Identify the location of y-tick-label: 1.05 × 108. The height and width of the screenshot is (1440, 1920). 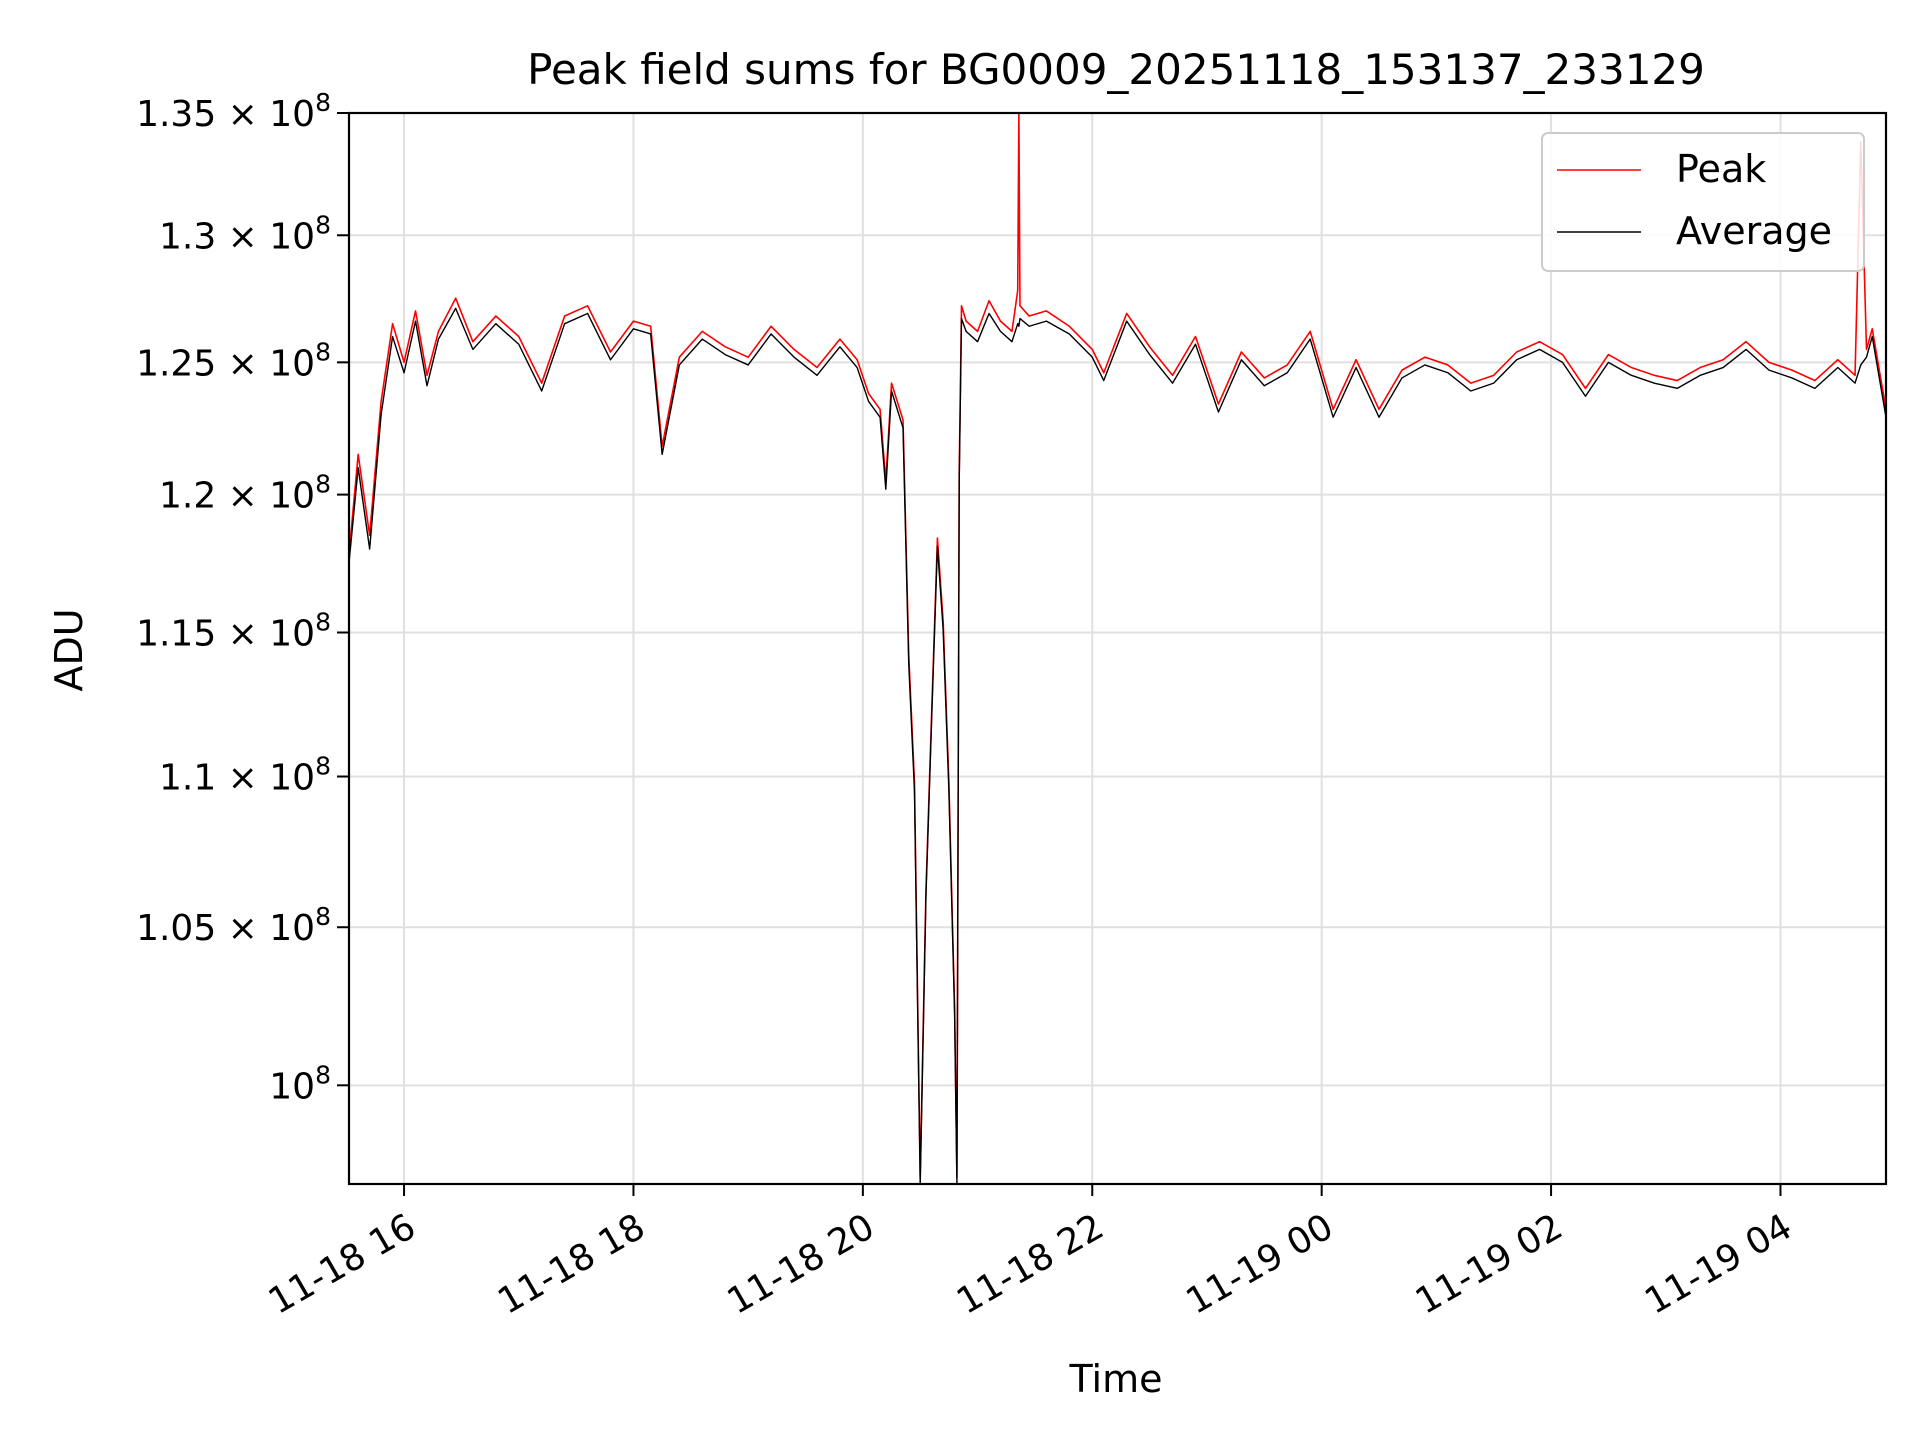
(233, 925).